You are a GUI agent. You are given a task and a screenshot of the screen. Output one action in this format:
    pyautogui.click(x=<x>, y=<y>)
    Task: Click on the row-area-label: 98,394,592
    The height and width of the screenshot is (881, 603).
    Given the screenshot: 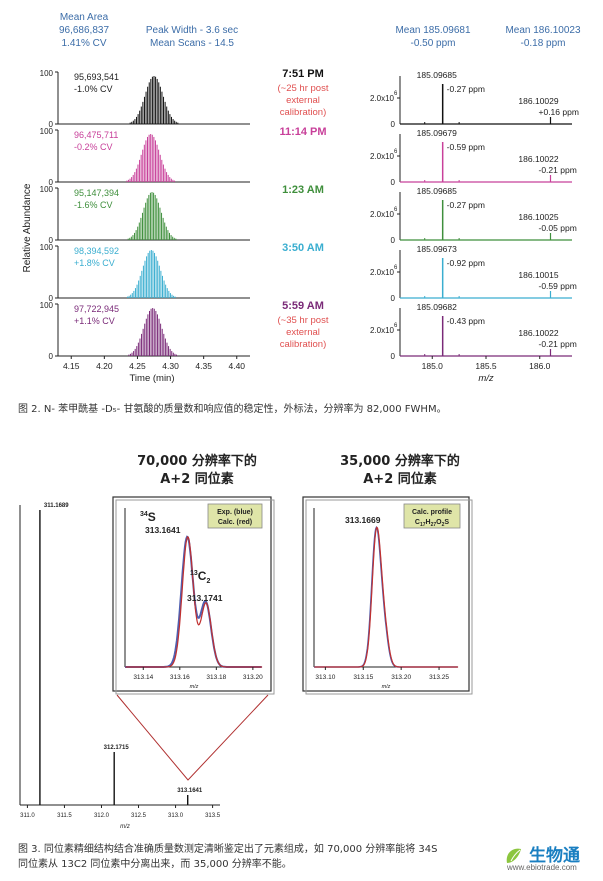 What is the action you would take?
    pyautogui.click(x=96, y=251)
    